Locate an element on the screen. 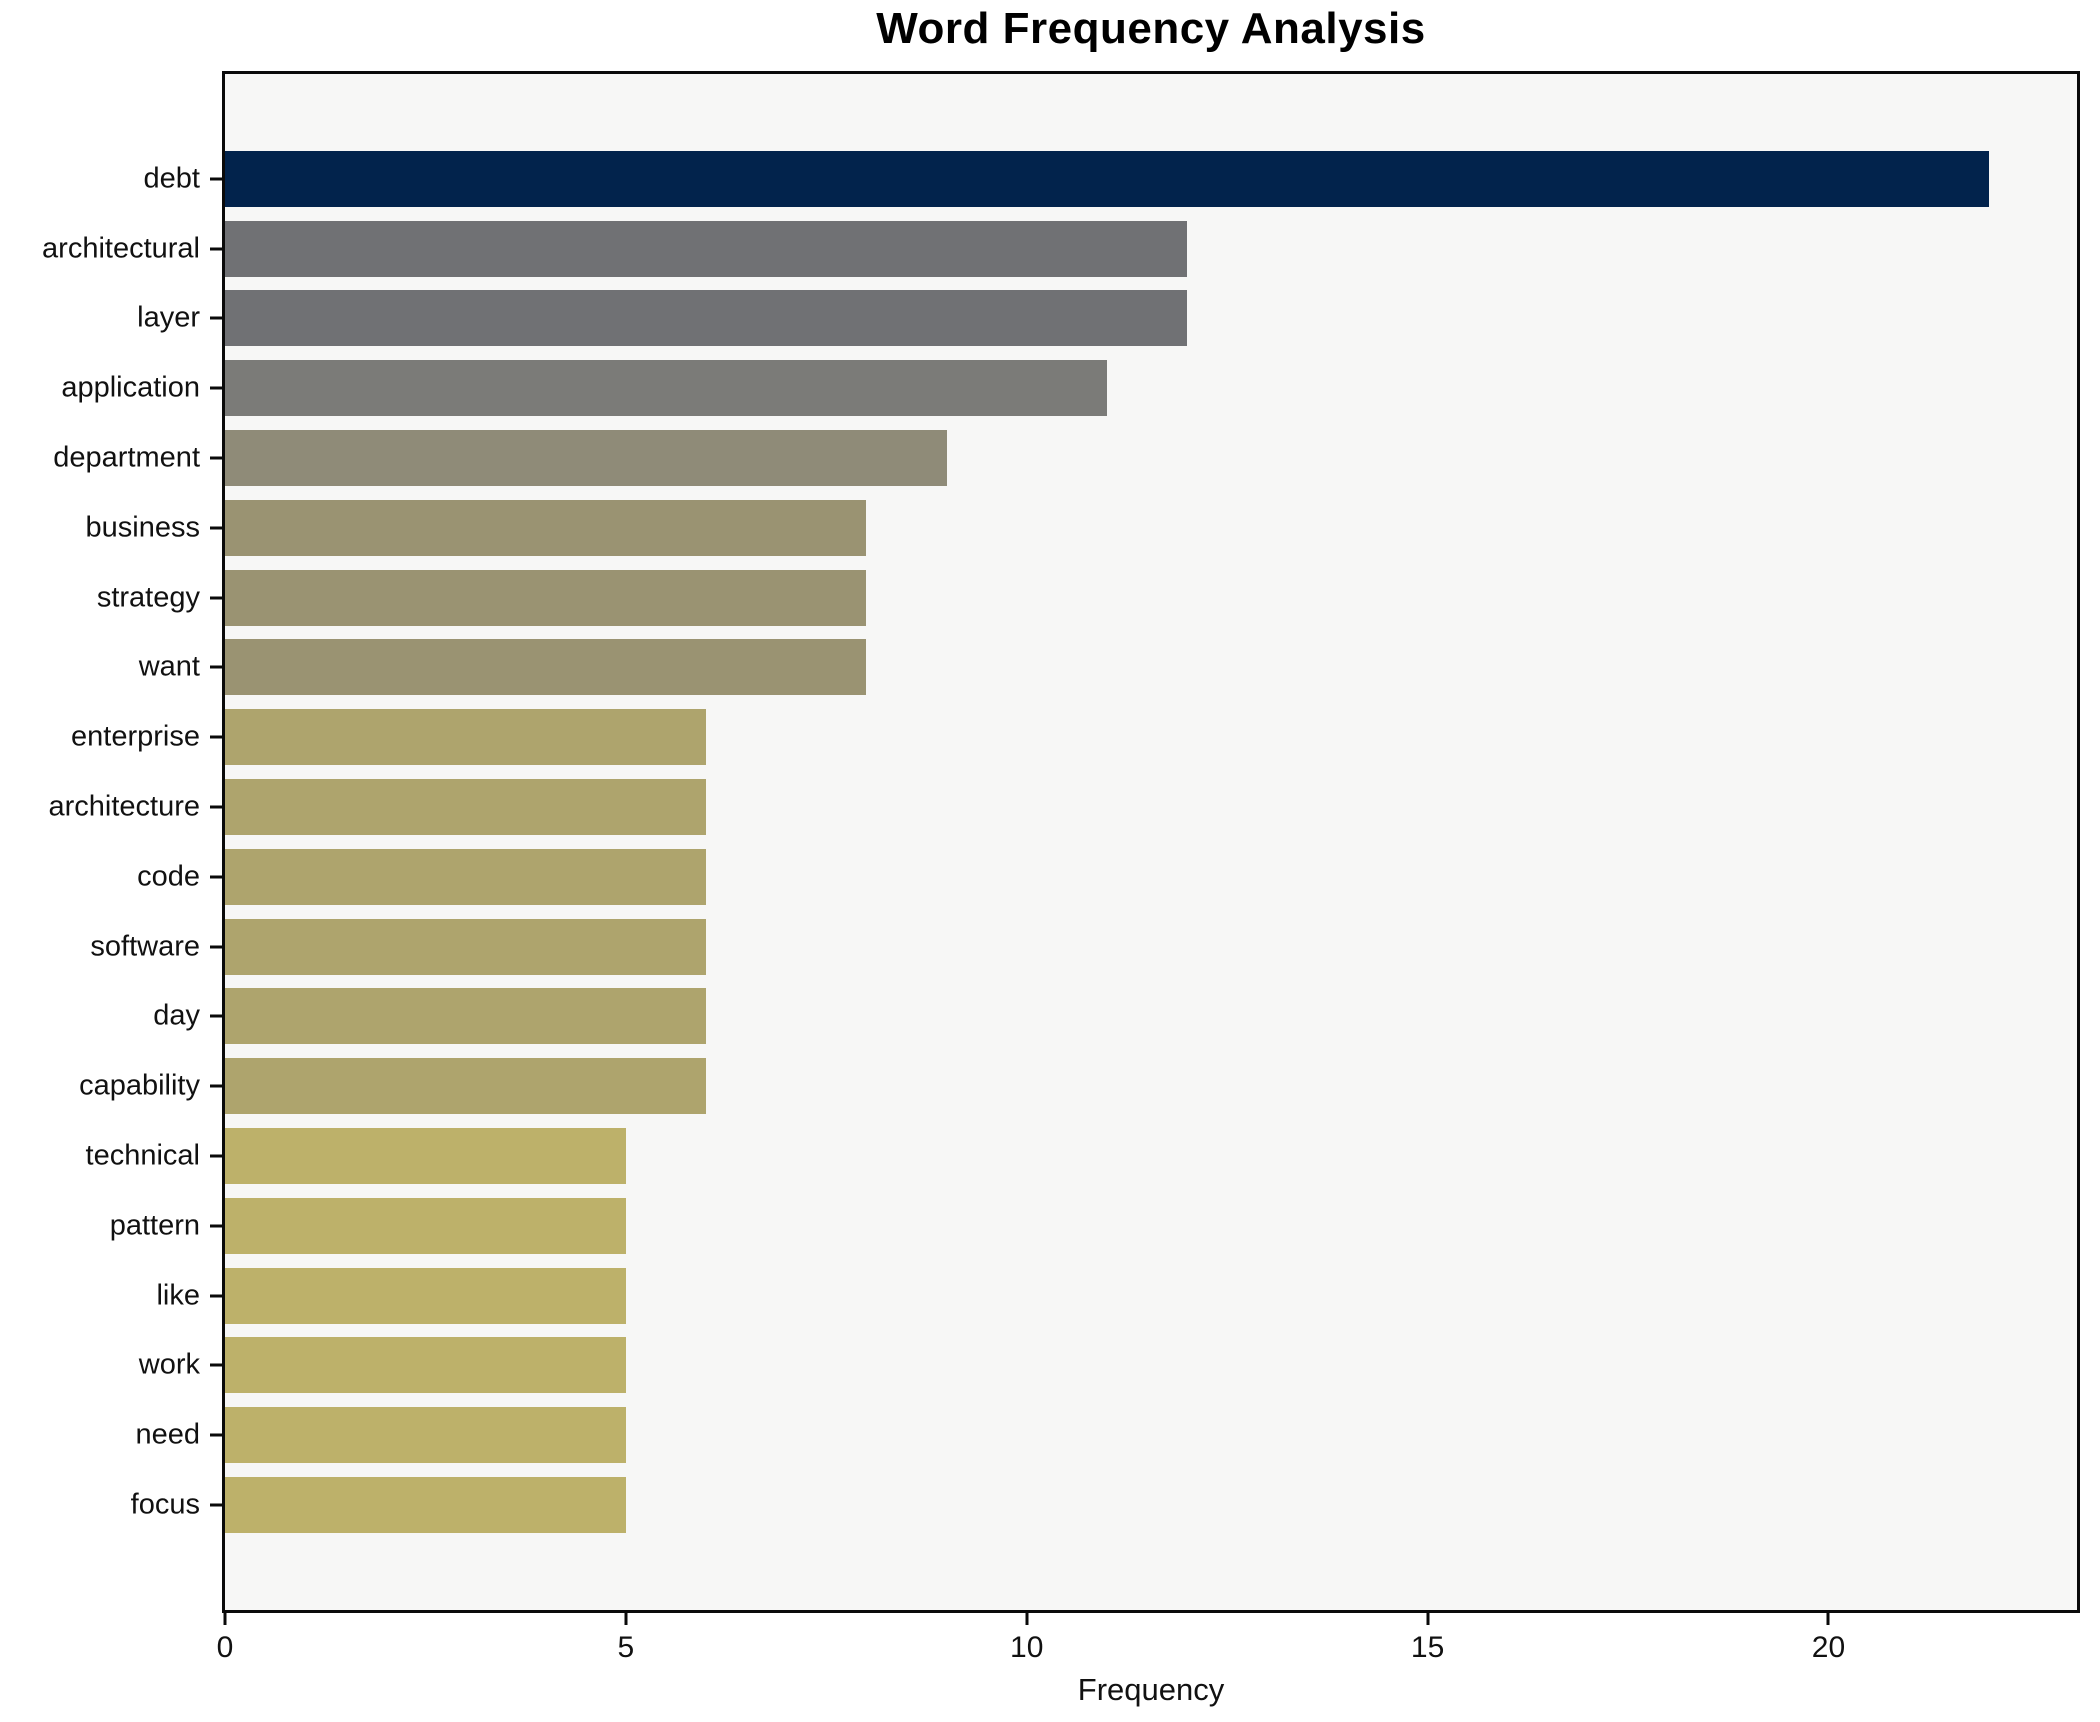  bar-code is located at coordinates (466, 876).